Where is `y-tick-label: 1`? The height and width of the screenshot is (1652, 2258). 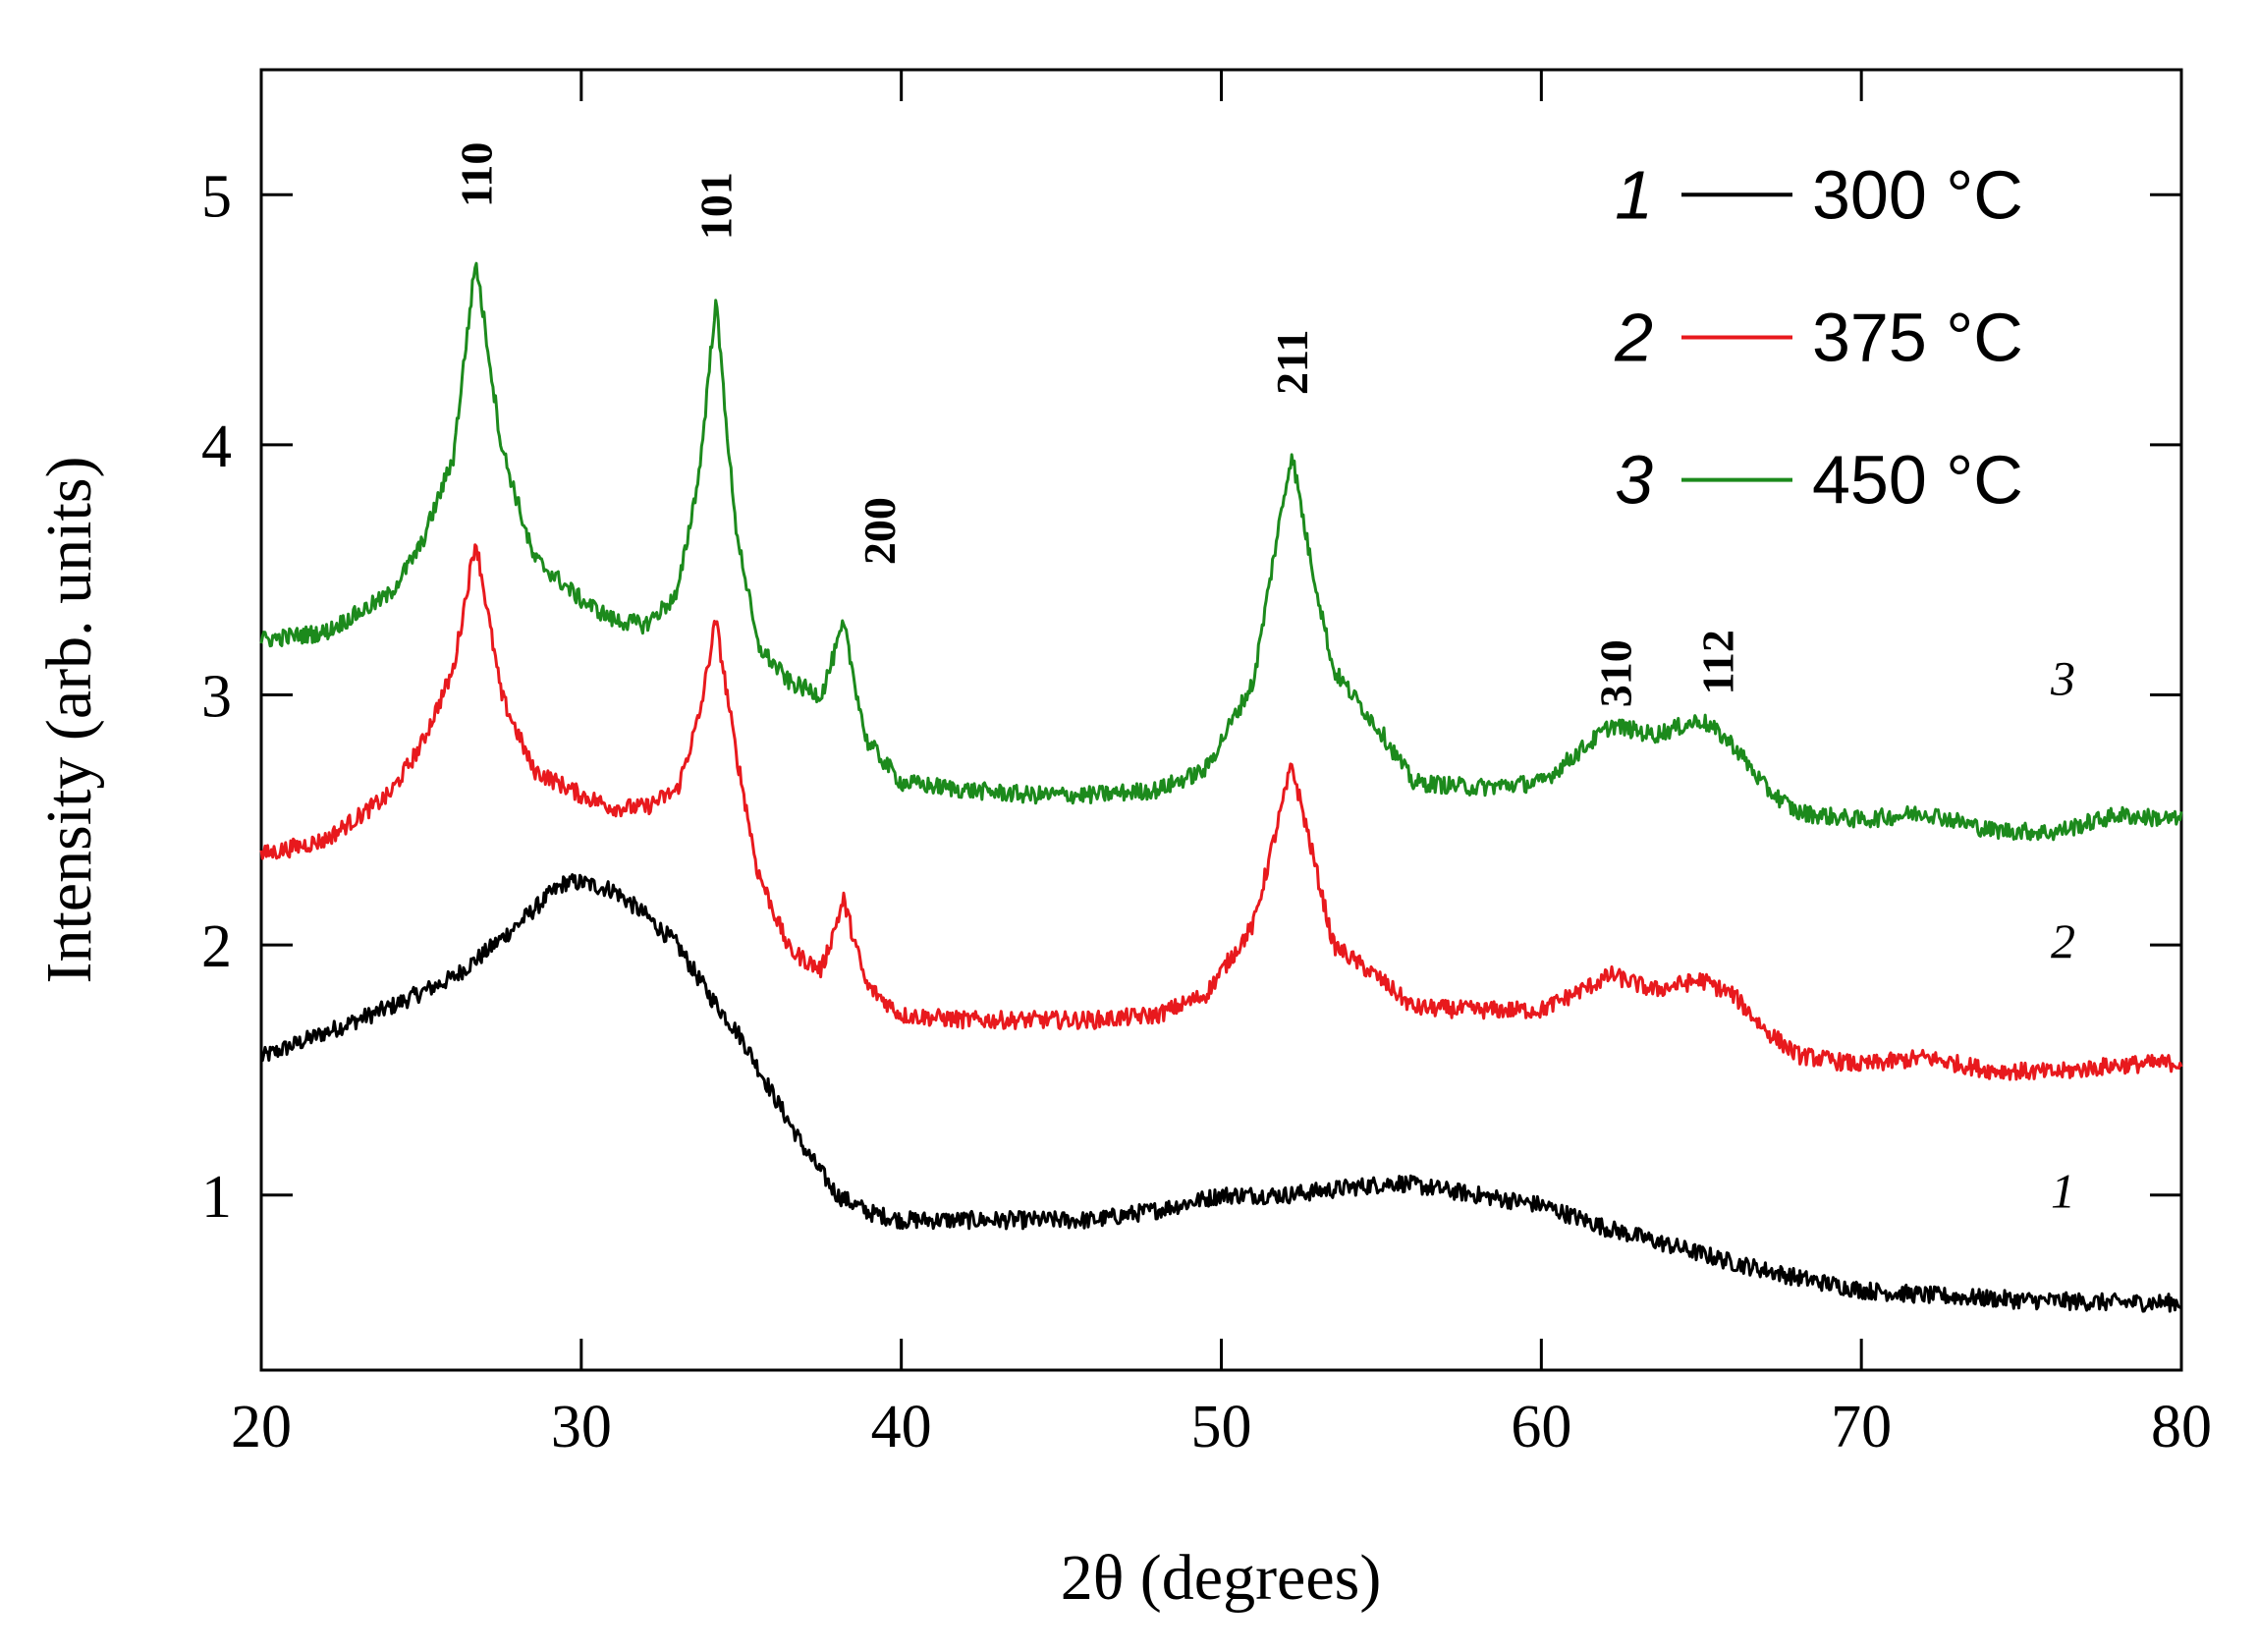
y-tick-label: 1 is located at coordinates (216, 1197).